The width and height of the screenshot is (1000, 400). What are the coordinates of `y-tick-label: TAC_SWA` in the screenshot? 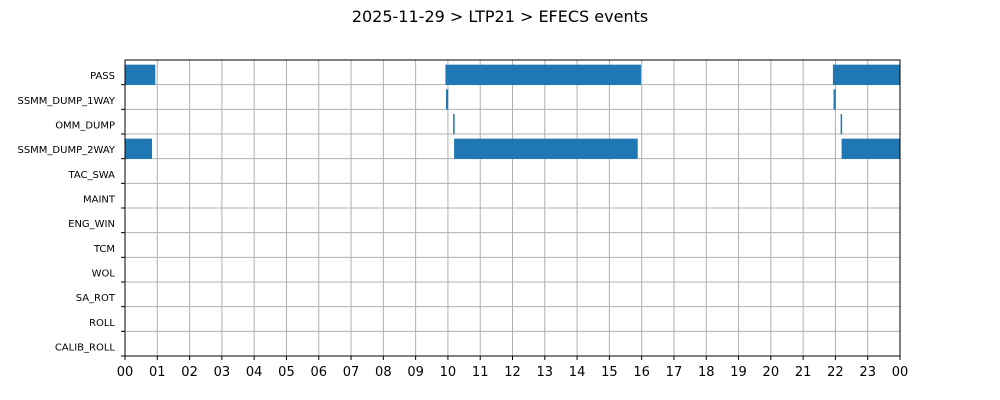 It's located at (91, 175).